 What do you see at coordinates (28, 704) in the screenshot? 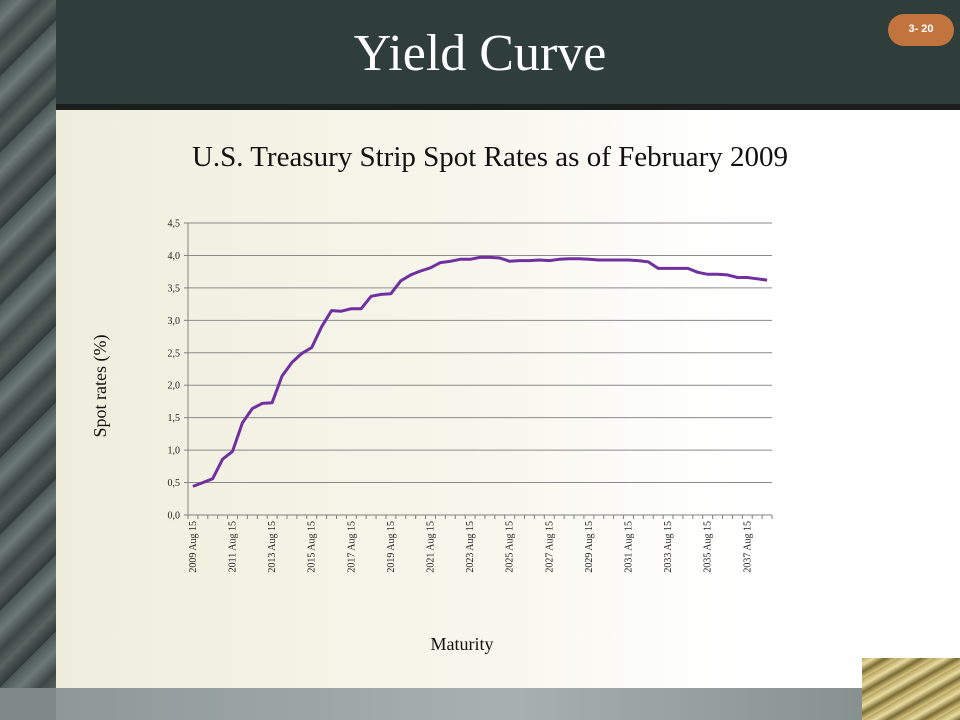
I see `decorative-left-bottom` at bounding box center [28, 704].